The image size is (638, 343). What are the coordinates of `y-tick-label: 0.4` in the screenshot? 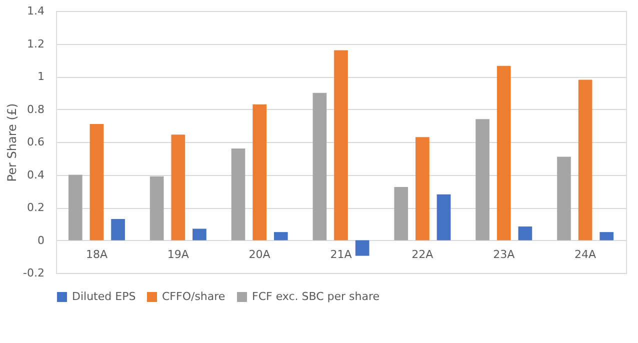 It's located at (35, 175).